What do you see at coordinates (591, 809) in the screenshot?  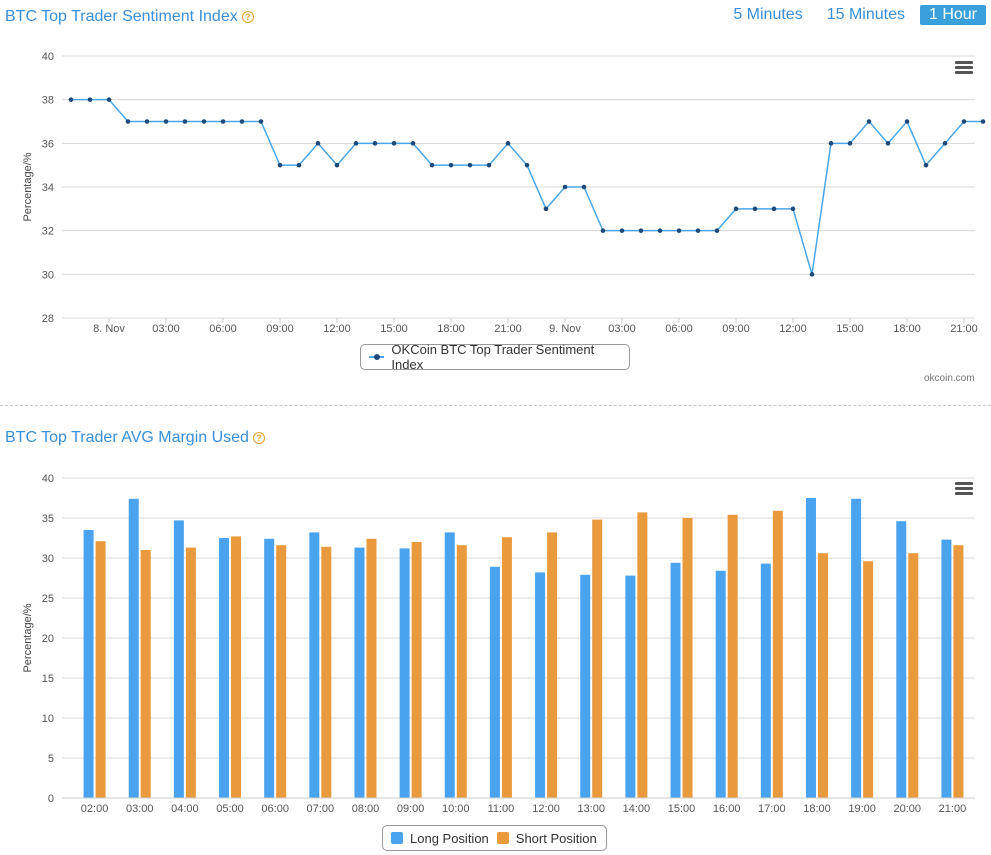 I see `x-tick-label: 13:00` at bounding box center [591, 809].